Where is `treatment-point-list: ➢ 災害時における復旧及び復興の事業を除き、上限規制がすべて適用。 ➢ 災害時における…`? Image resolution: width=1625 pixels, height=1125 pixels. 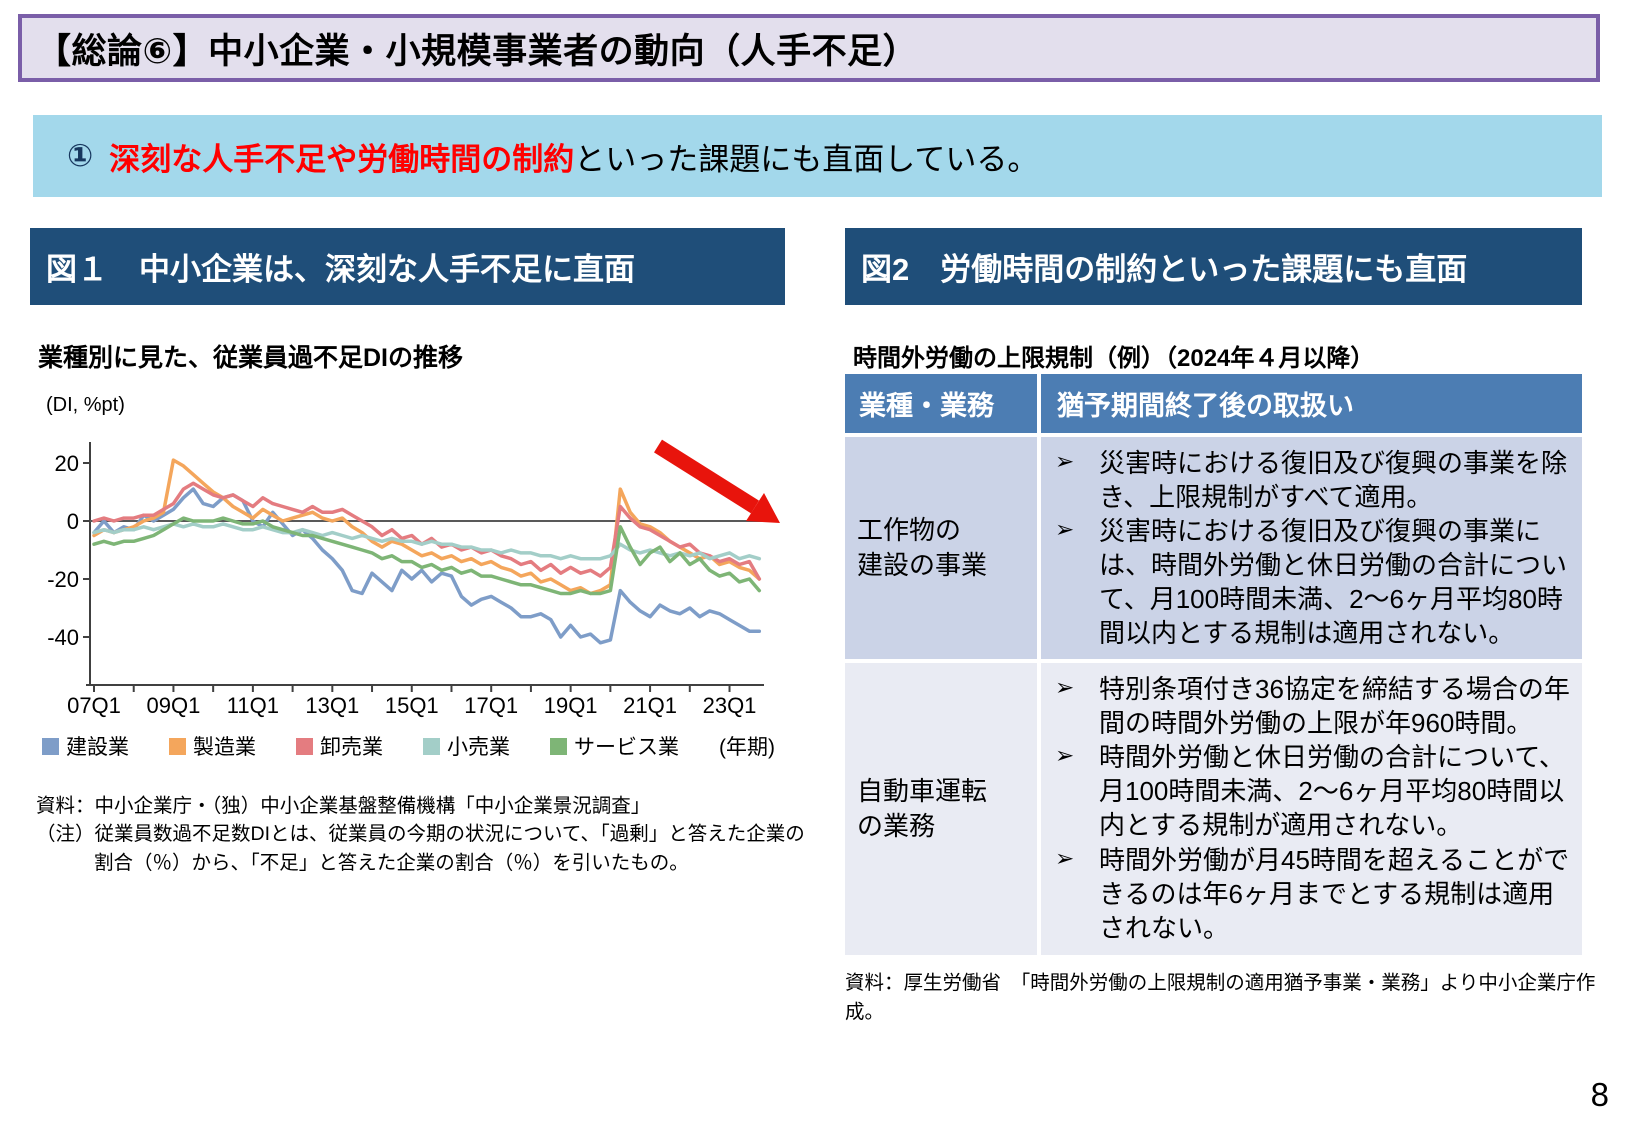 treatment-point-list: ➢ 災害時における復旧及び復興の事業を除き、上限規制がすべて適用。 ➢ 災害時における… is located at coordinates (1313, 548).